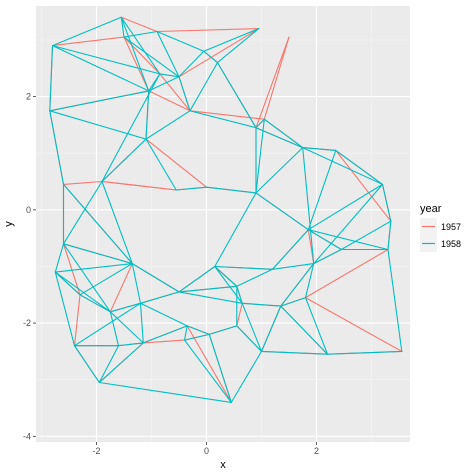 This screenshot has width=474, height=474. I want to click on legend: year 1957 1958, so click(440, 227).